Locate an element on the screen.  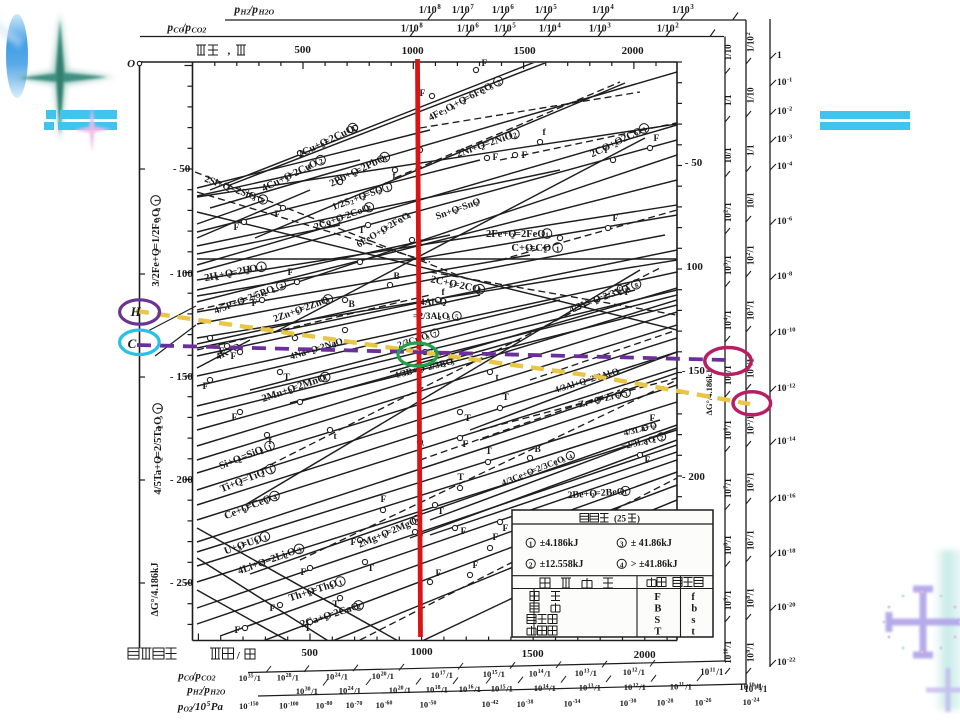
svg-text: 8 is located at coordinates (727, 544).